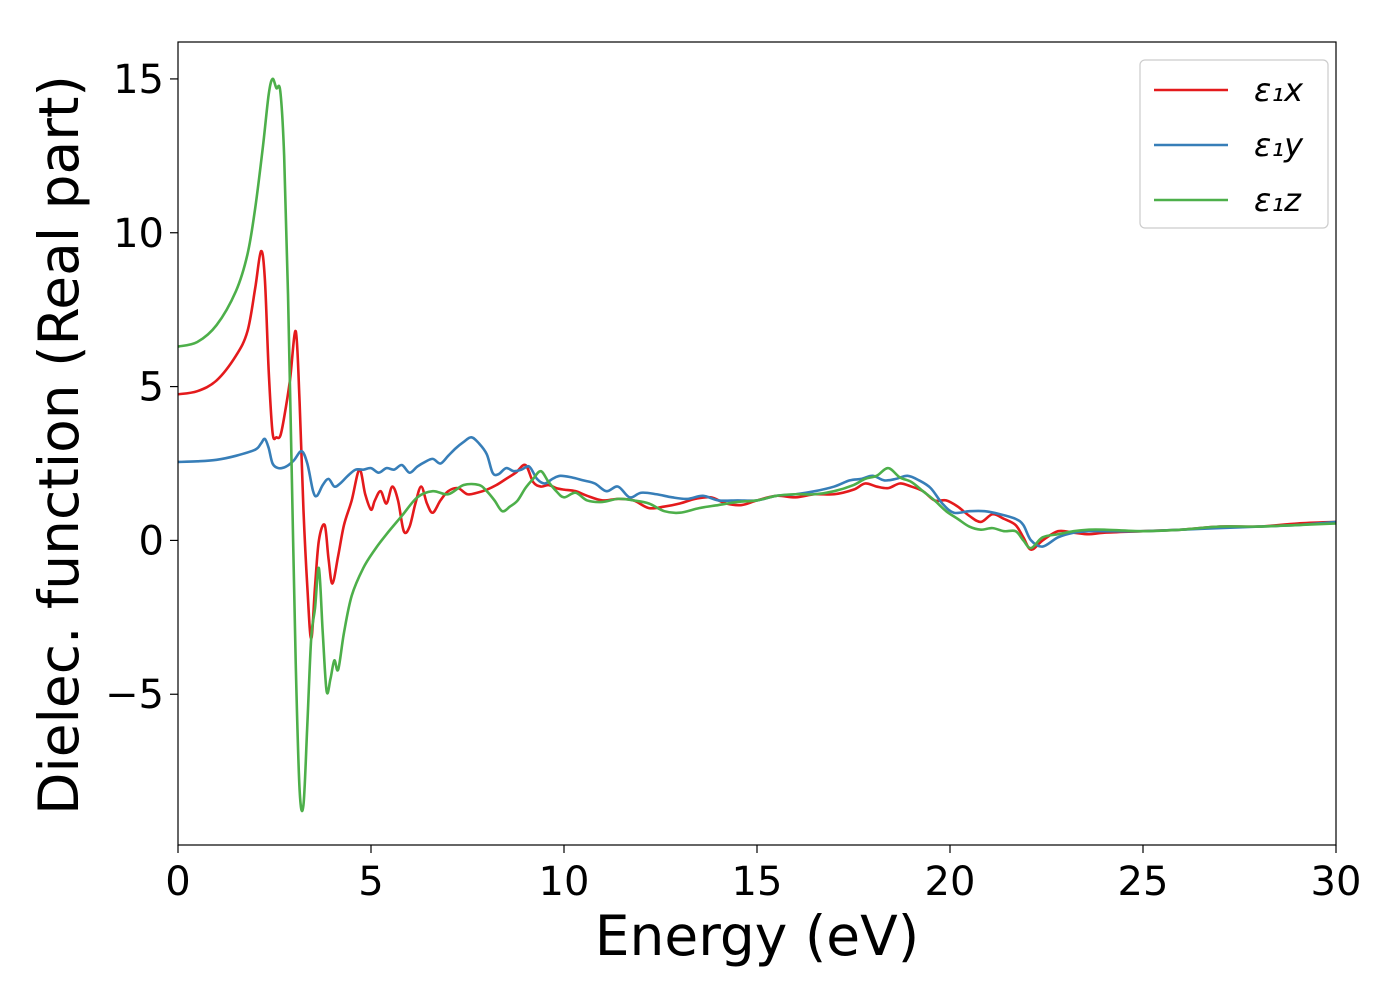 Image resolution: width=1400 pixels, height=1000 pixels. I want to click on legend-label: ε₁y, so click(1279, 145).